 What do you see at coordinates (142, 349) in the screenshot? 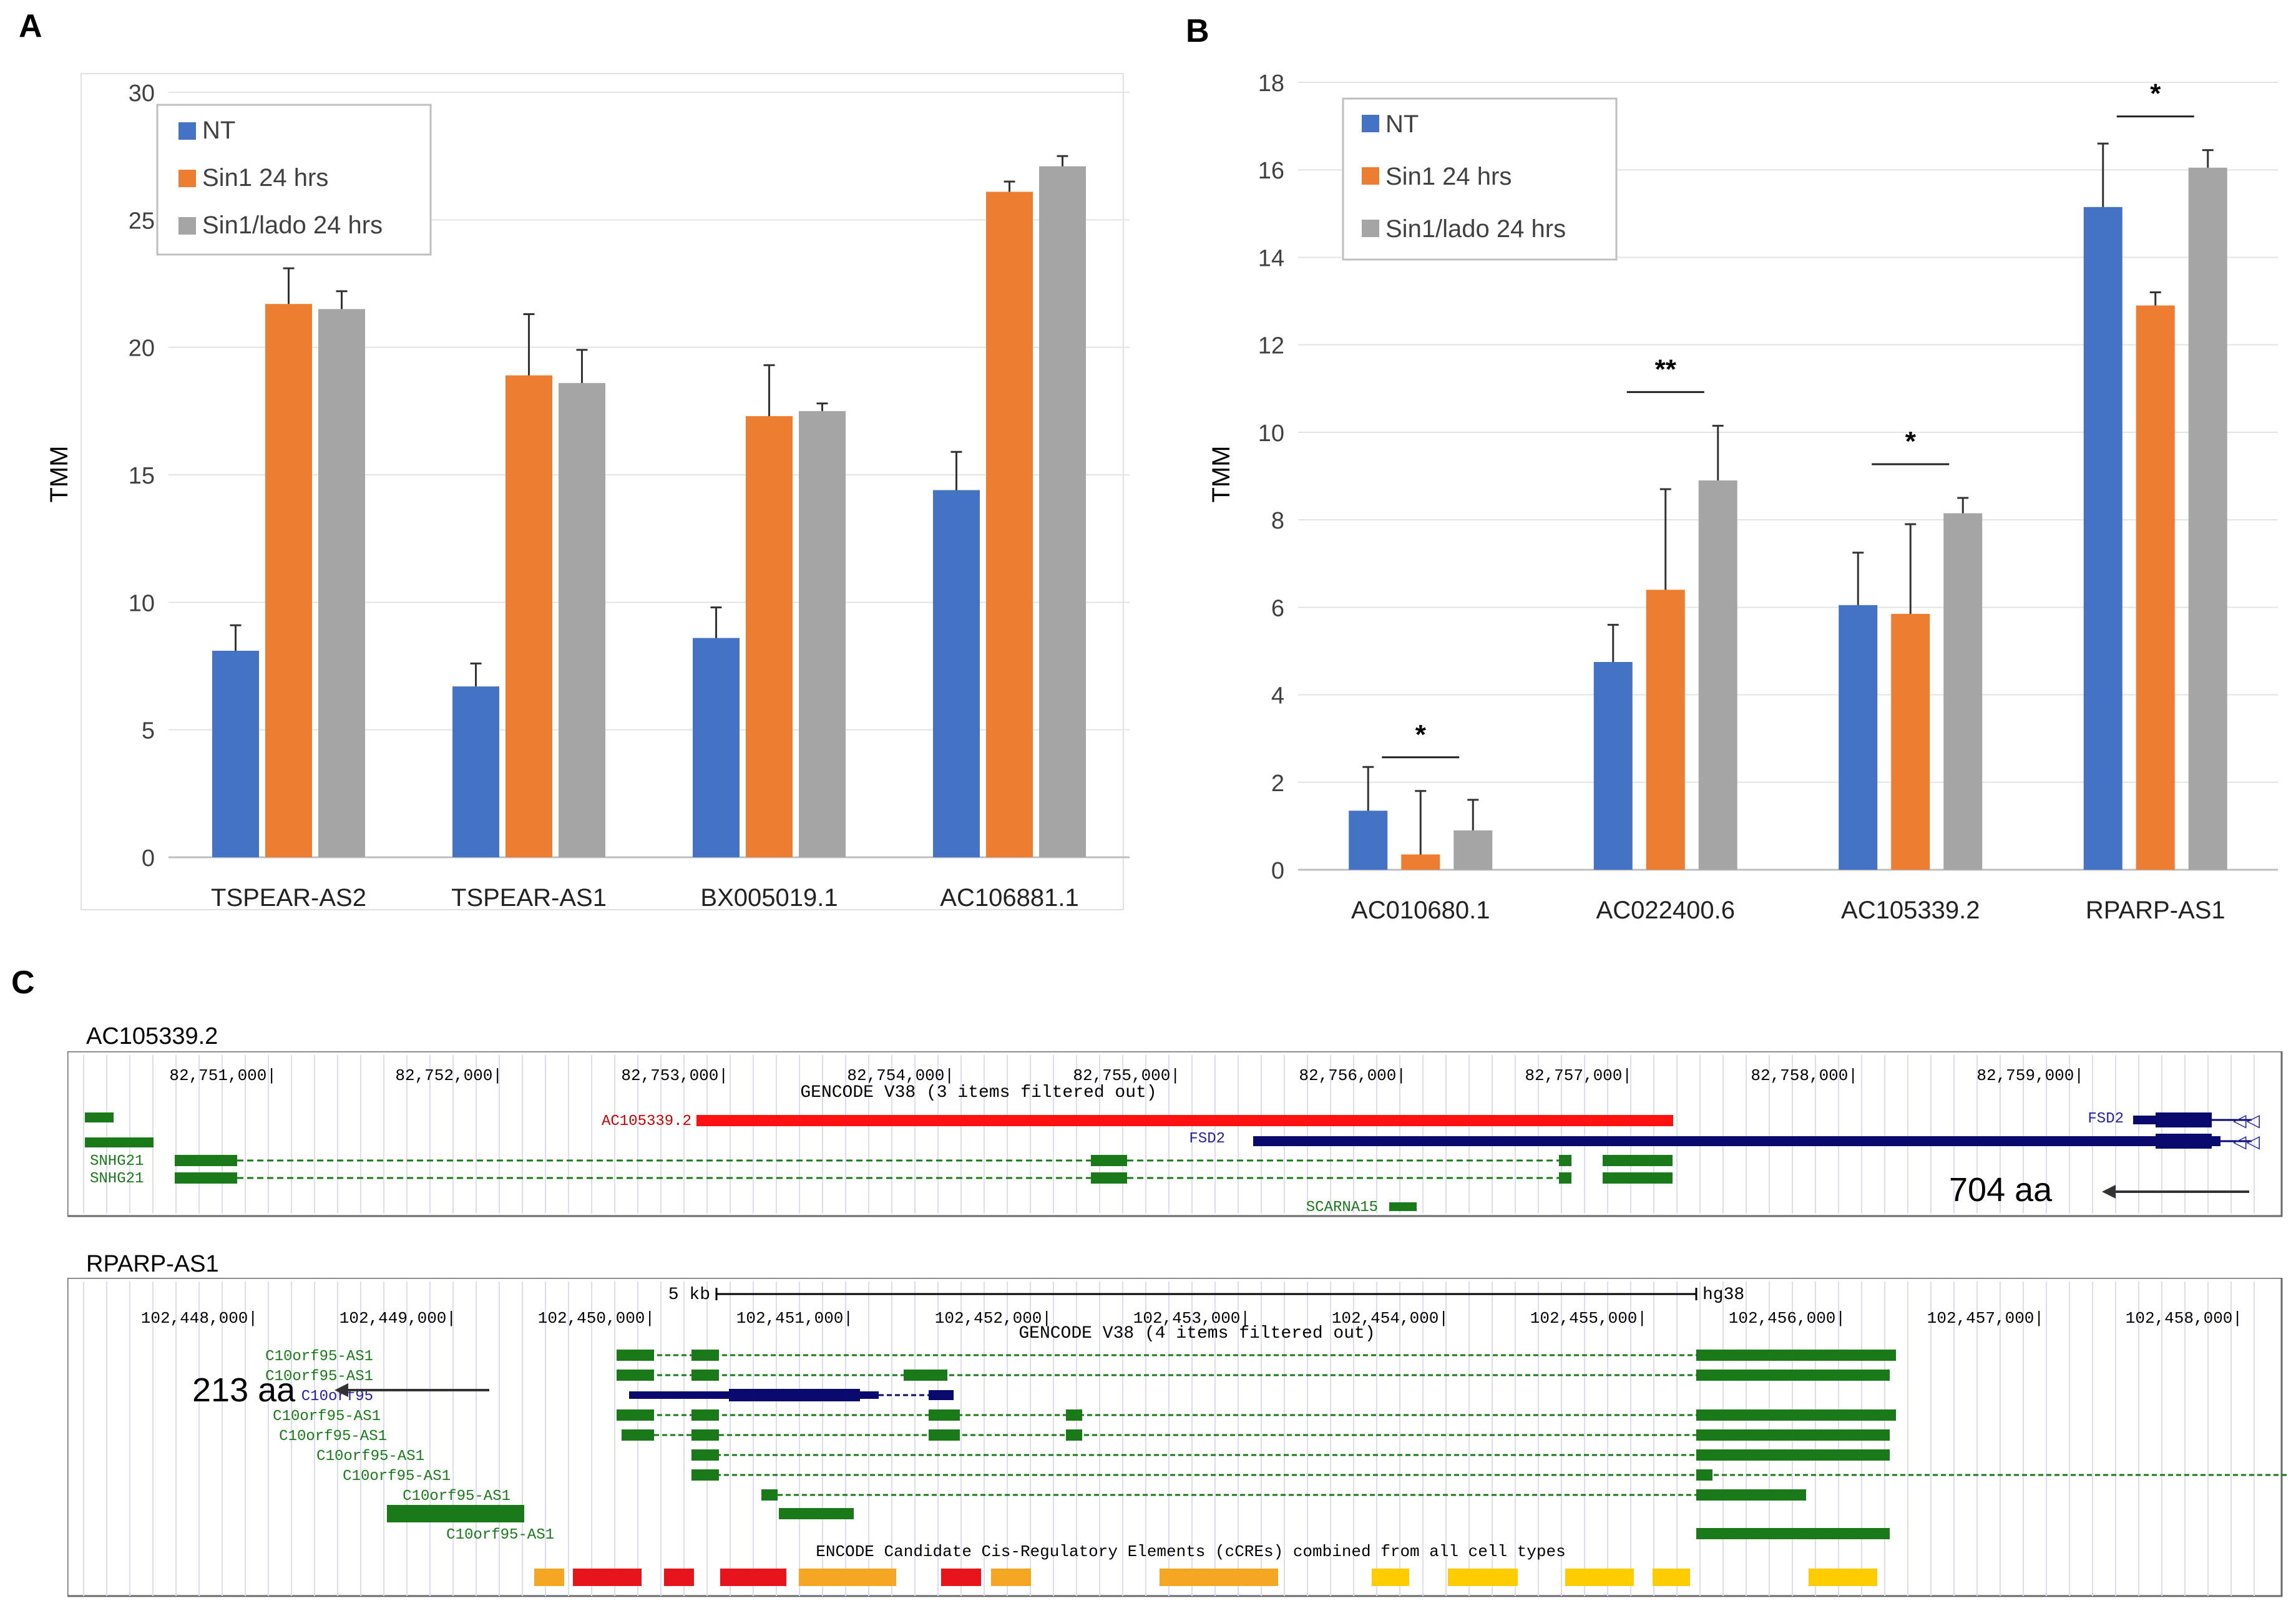
I see `y-tick-label: 20` at bounding box center [142, 349].